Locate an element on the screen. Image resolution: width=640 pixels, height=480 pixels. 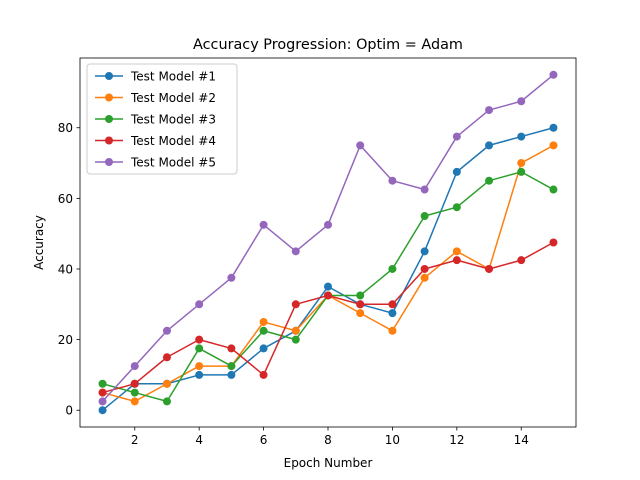
x-tick-label: 4 is located at coordinates (199, 440).